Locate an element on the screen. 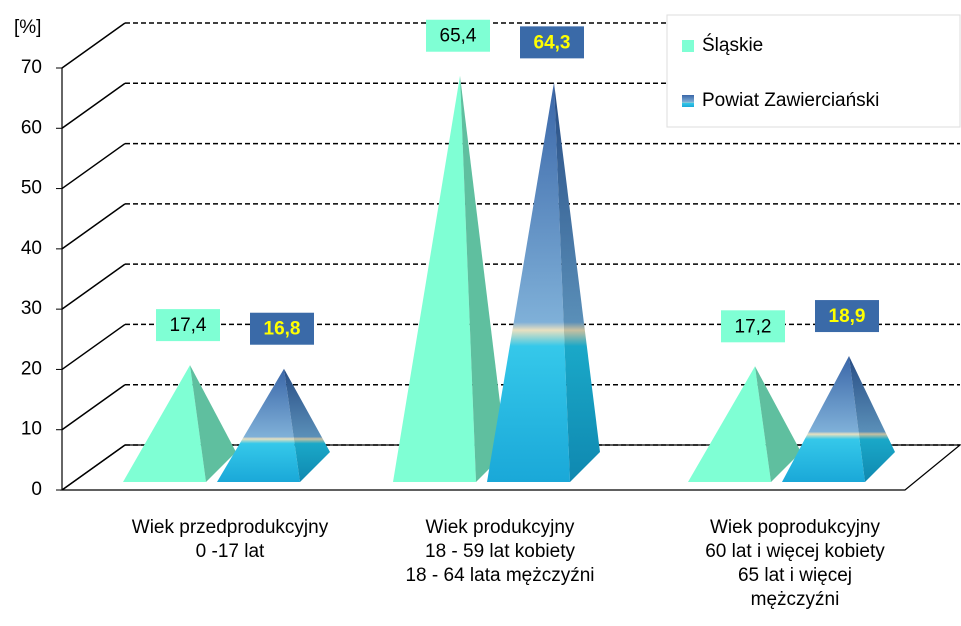 The height and width of the screenshot is (626, 961). y-tick-label: 50 is located at coordinates (31, 188).